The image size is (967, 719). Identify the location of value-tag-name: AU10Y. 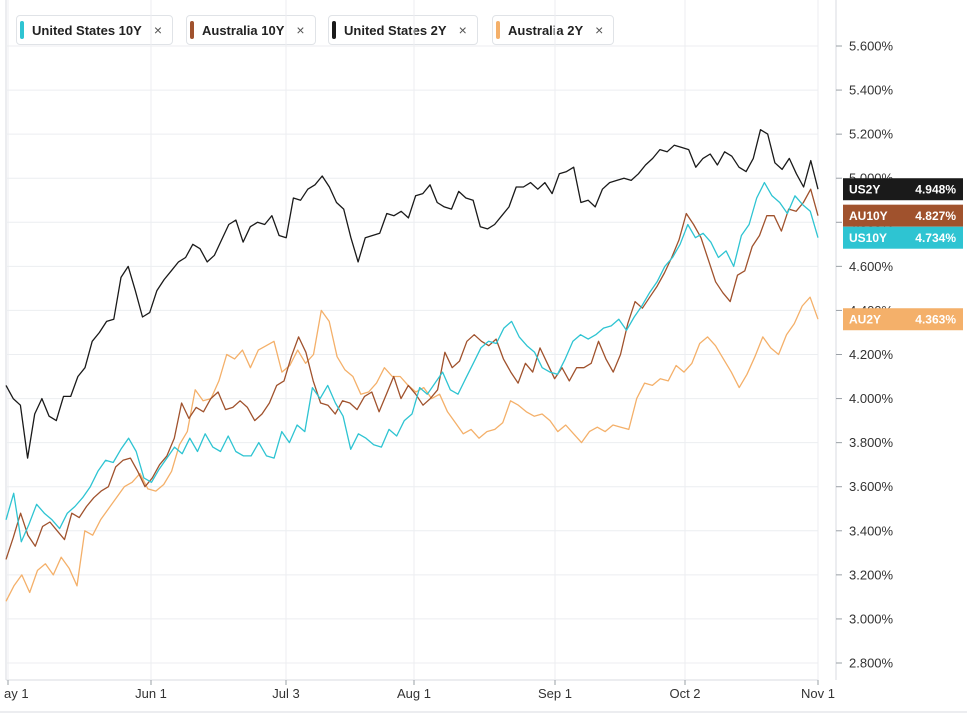
(868, 216).